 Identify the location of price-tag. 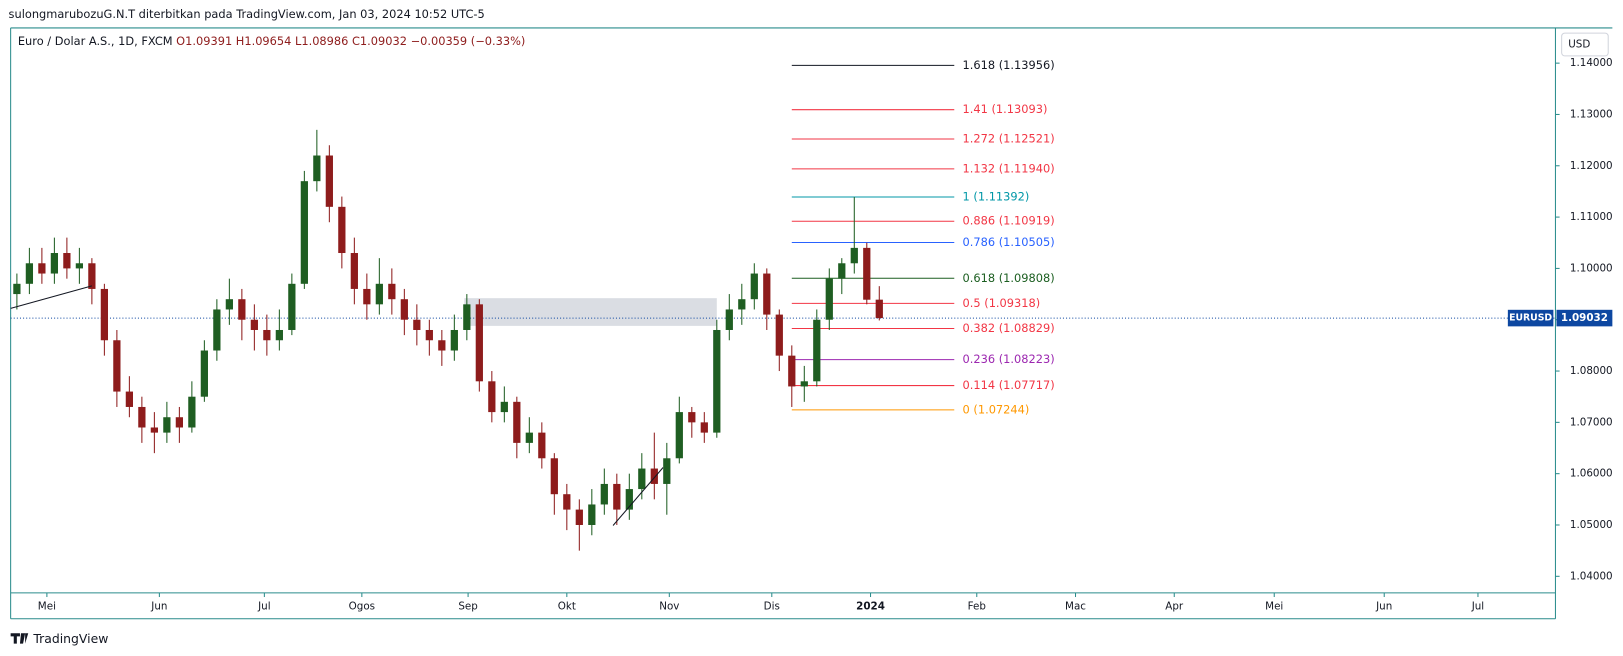
(1584, 318).